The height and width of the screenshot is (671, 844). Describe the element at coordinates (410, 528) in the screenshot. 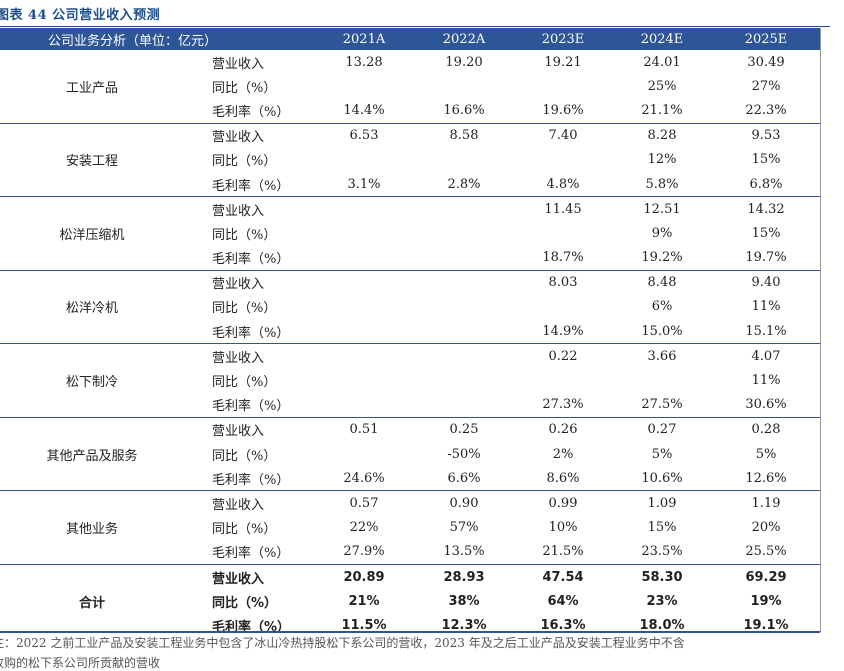

I see `table-row: 同比（%） 22% 57% 10% 15% 20%` at that location.